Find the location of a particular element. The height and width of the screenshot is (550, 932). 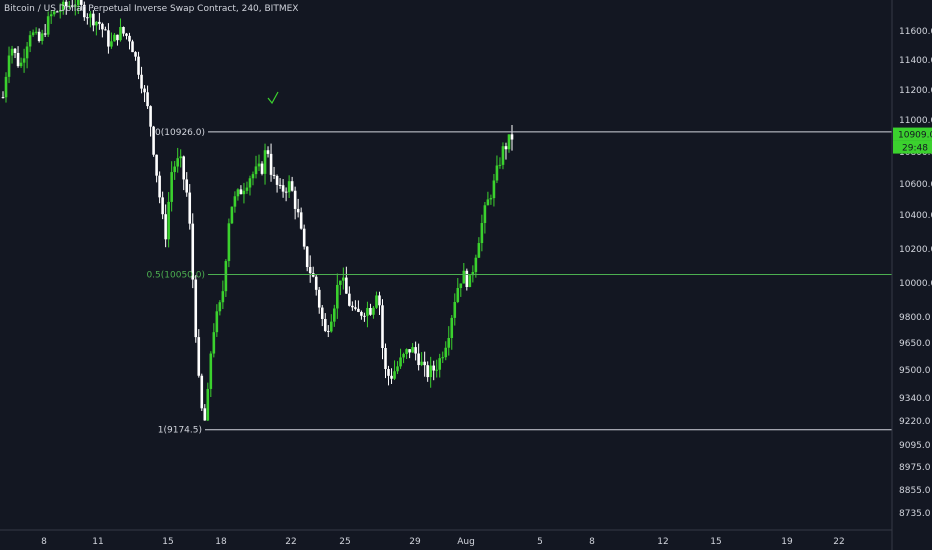

time-tick-label: 25 is located at coordinates (344, 542).